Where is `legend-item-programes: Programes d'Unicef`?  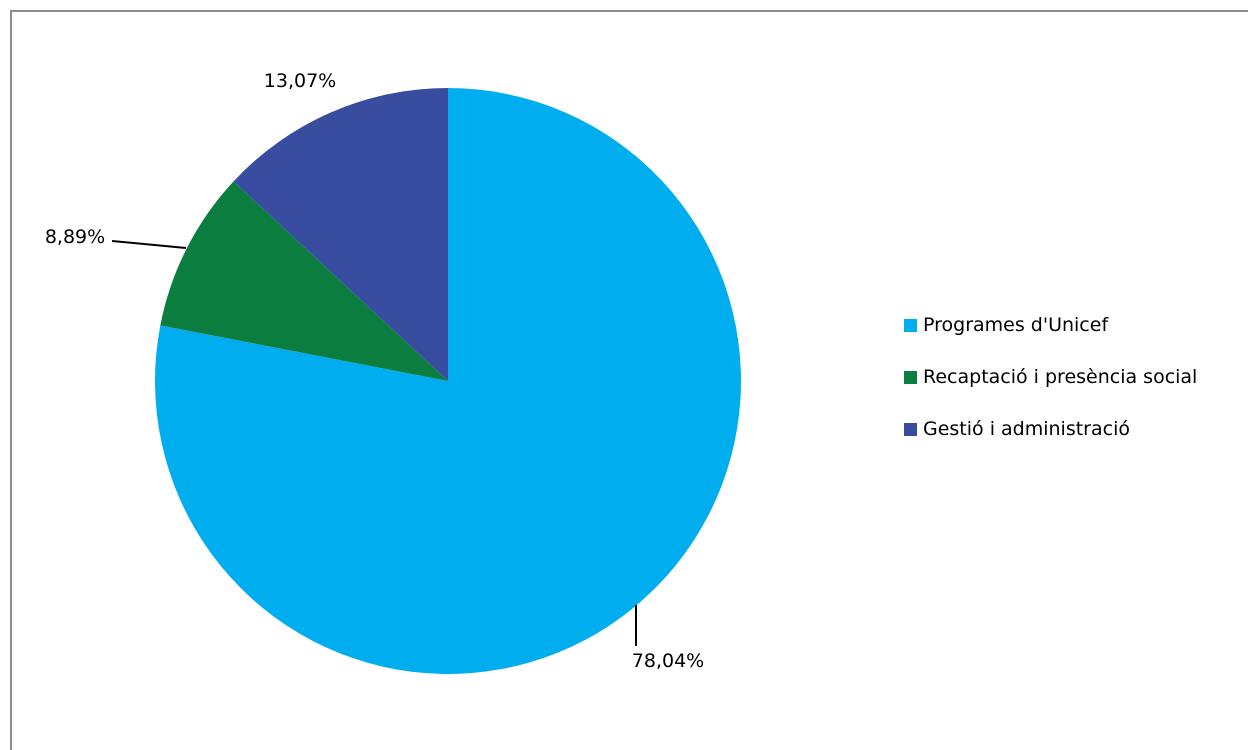
legend-item-programes: Programes d'Unicef is located at coordinates (1050, 325).